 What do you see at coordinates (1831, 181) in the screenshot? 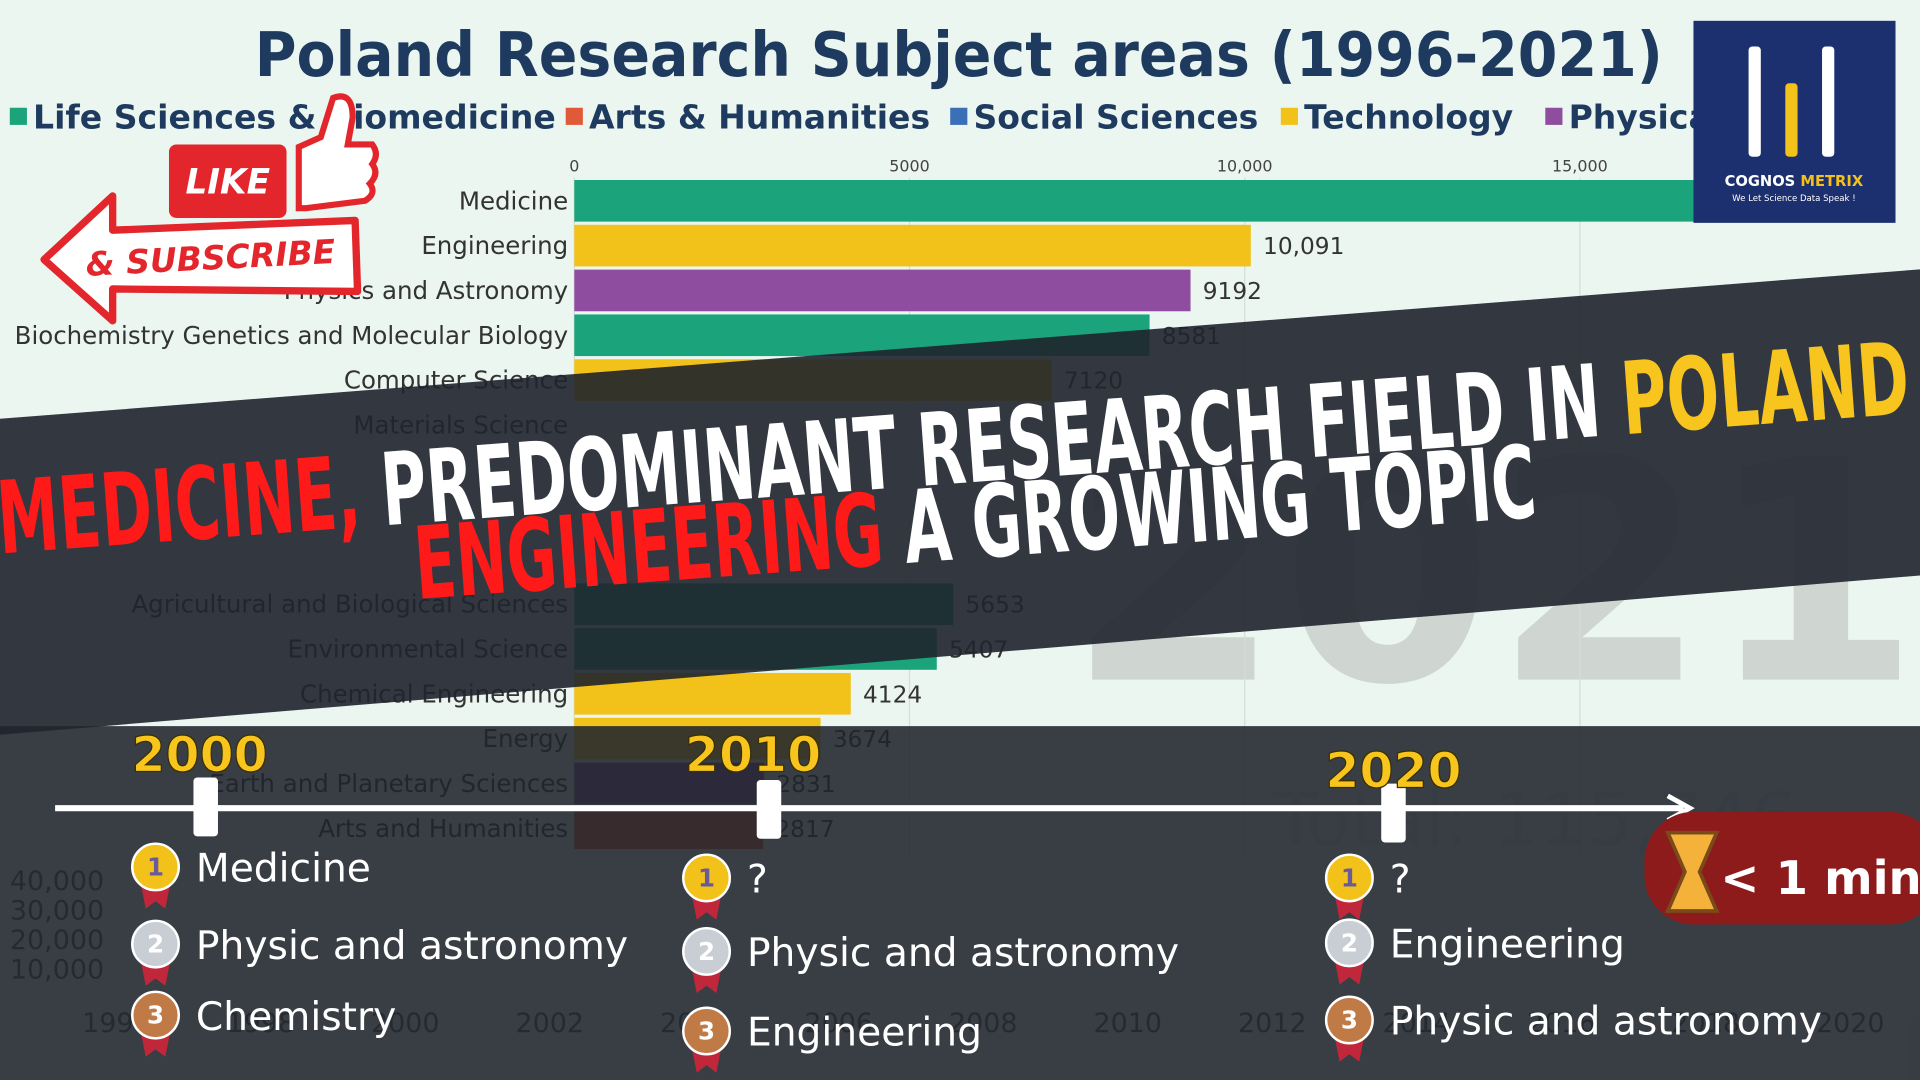
I see `logo-name-part: METRIX` at bounding box center [1831, 181].